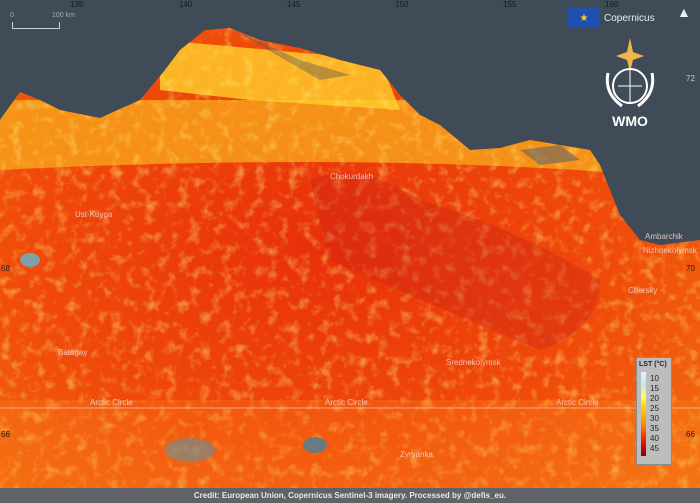 This screenshot has height=503, width=700. What do you see at coordinates (654, 388) in the screenshot?
I see `legend-value: 15` at bounding box center [654, 388].